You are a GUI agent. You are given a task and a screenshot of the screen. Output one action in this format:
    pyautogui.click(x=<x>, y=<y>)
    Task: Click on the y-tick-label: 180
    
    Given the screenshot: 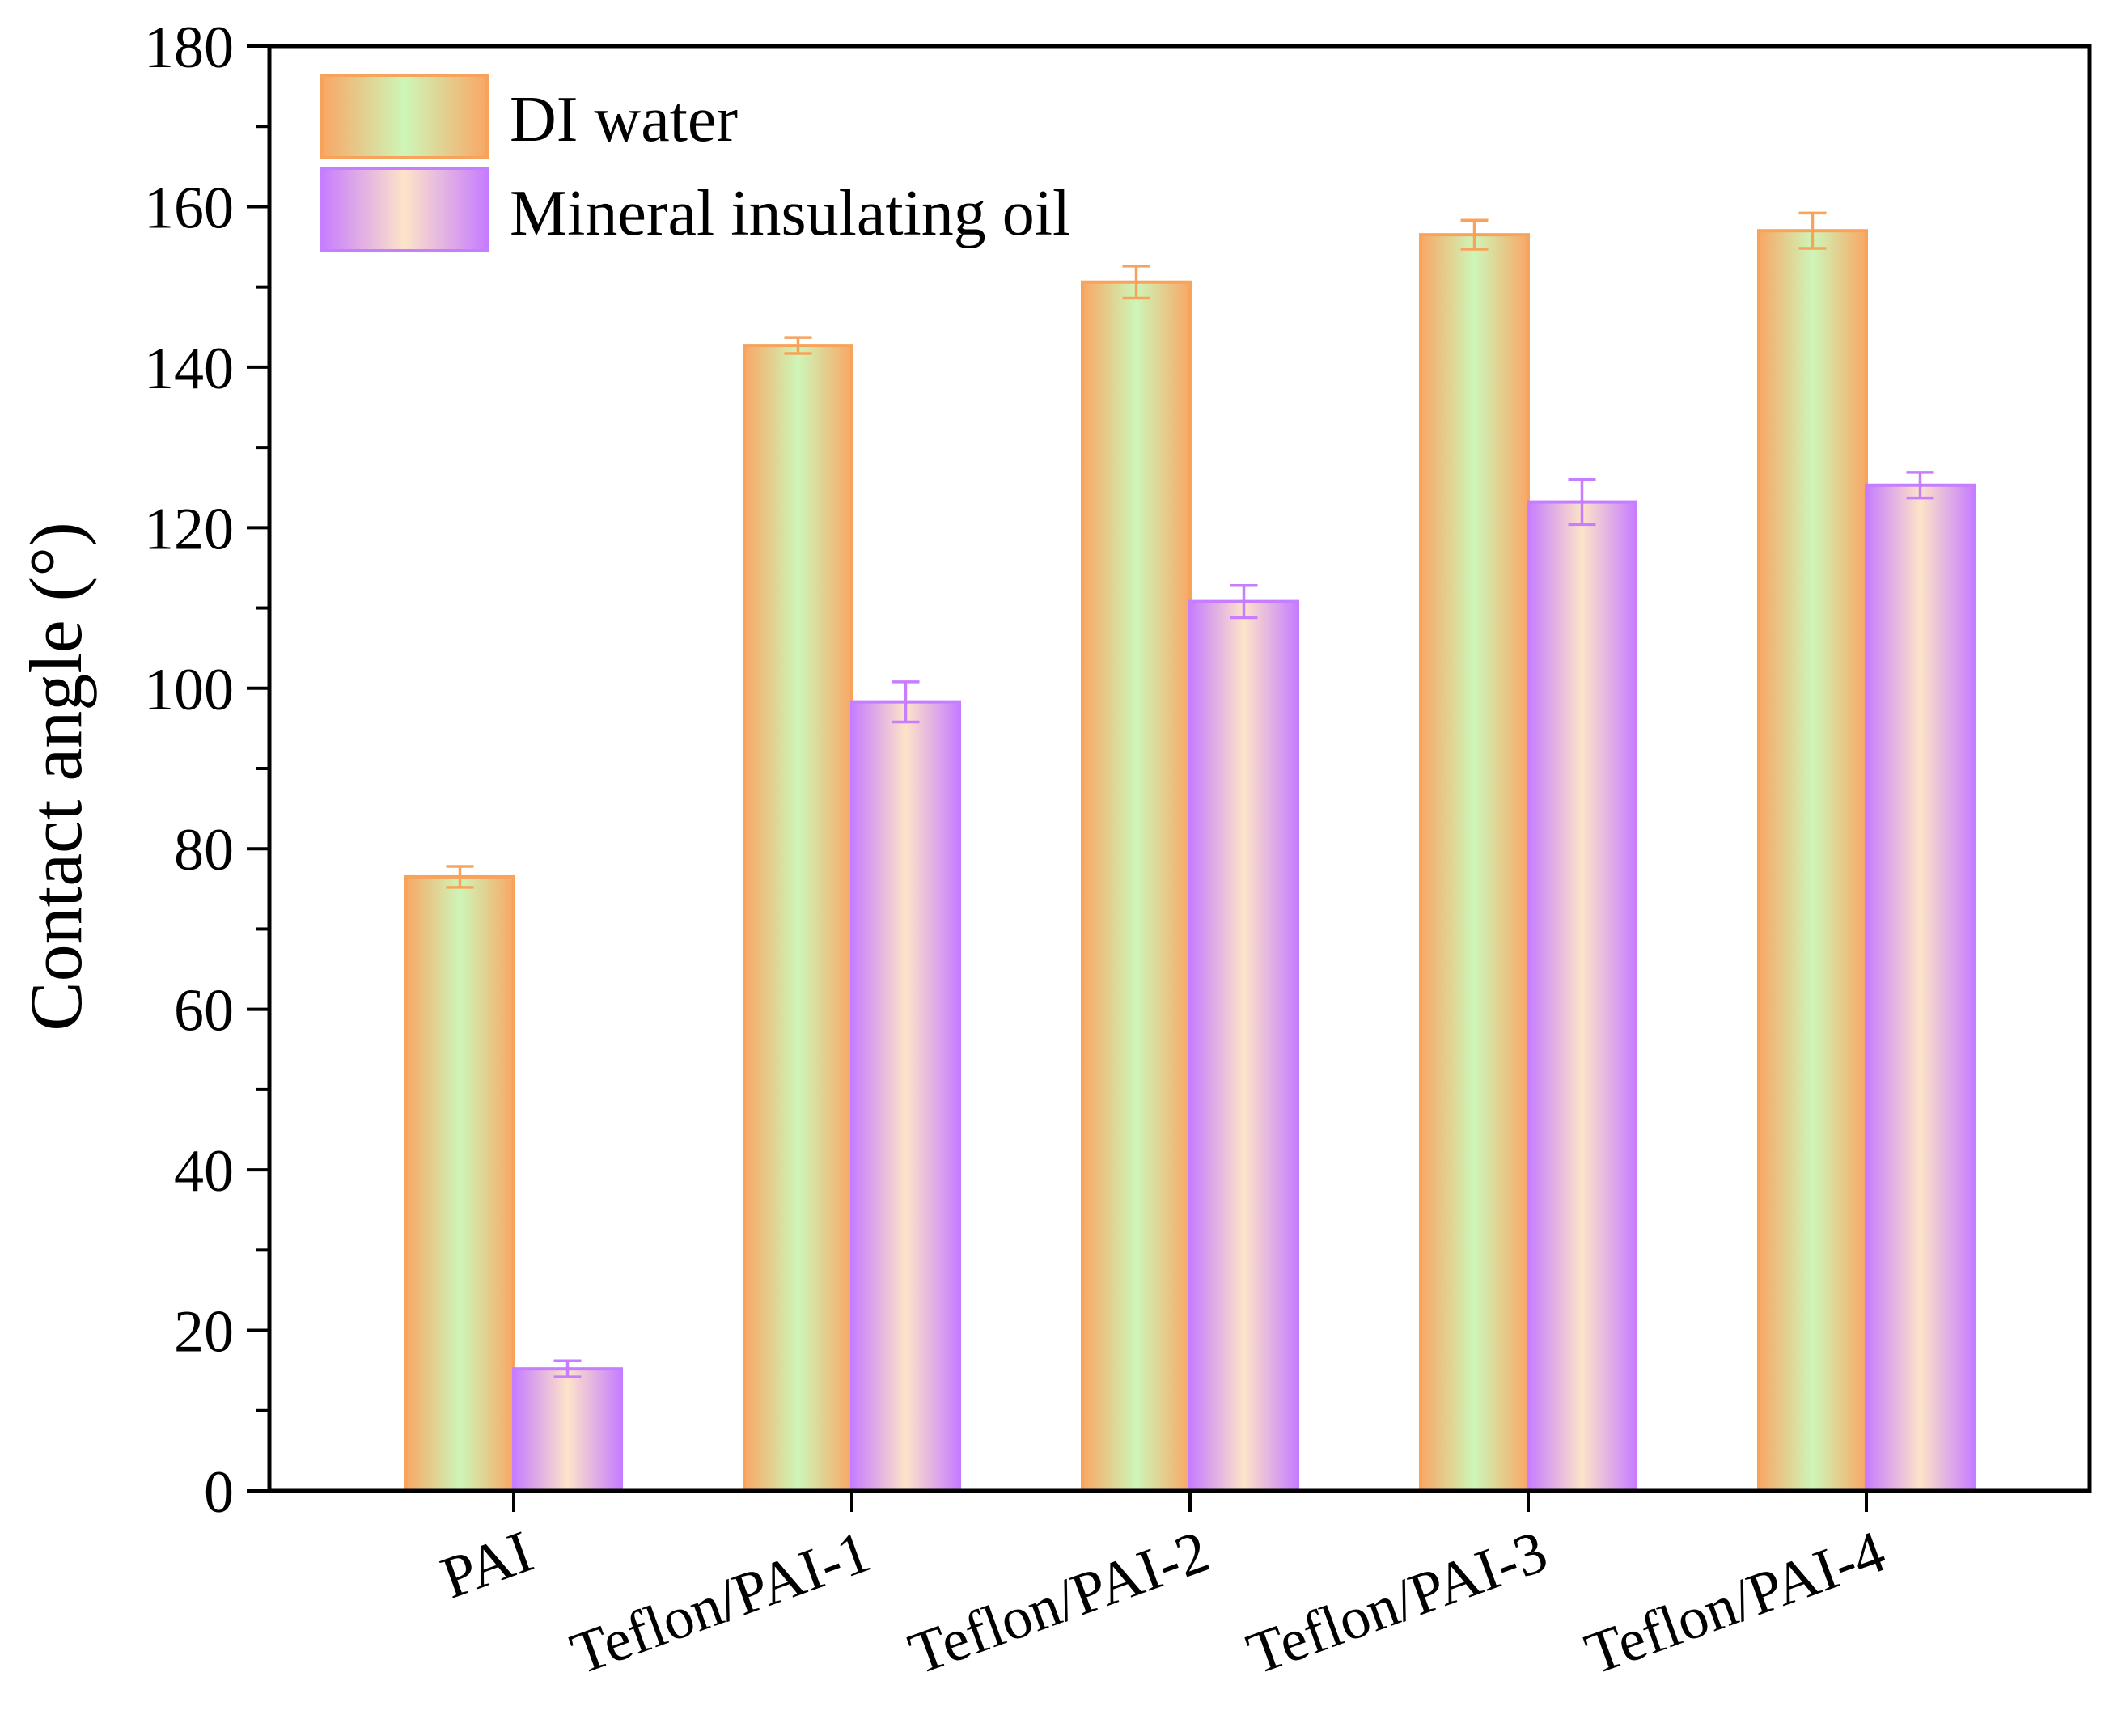 What is the action you would take?
    pyautogui.click(x=189, y=48)
    